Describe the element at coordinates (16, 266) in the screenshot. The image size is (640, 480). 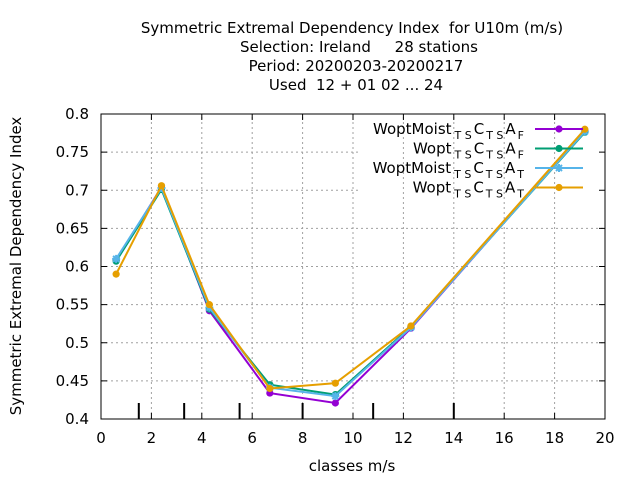
I see `y-axis-label: Symmetric Extremal Dependency Index` at that location.